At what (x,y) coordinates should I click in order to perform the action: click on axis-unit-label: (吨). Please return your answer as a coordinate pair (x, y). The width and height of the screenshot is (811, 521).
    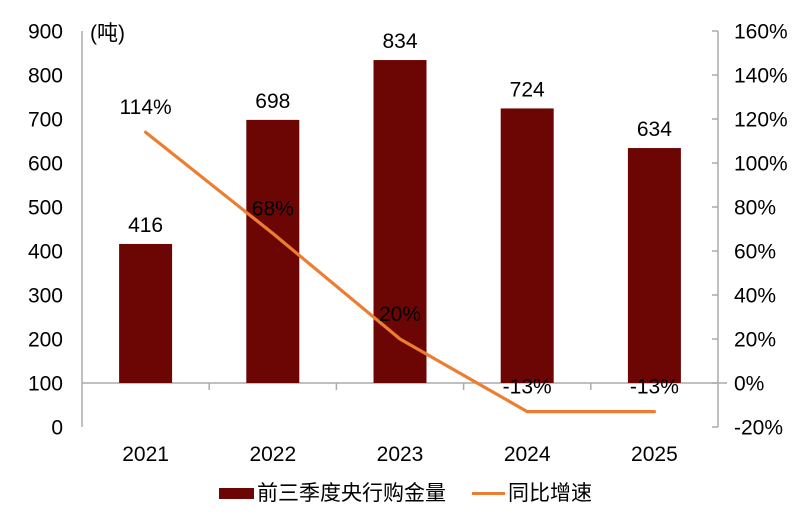
    Looking at the image, I should click on (107, 33).